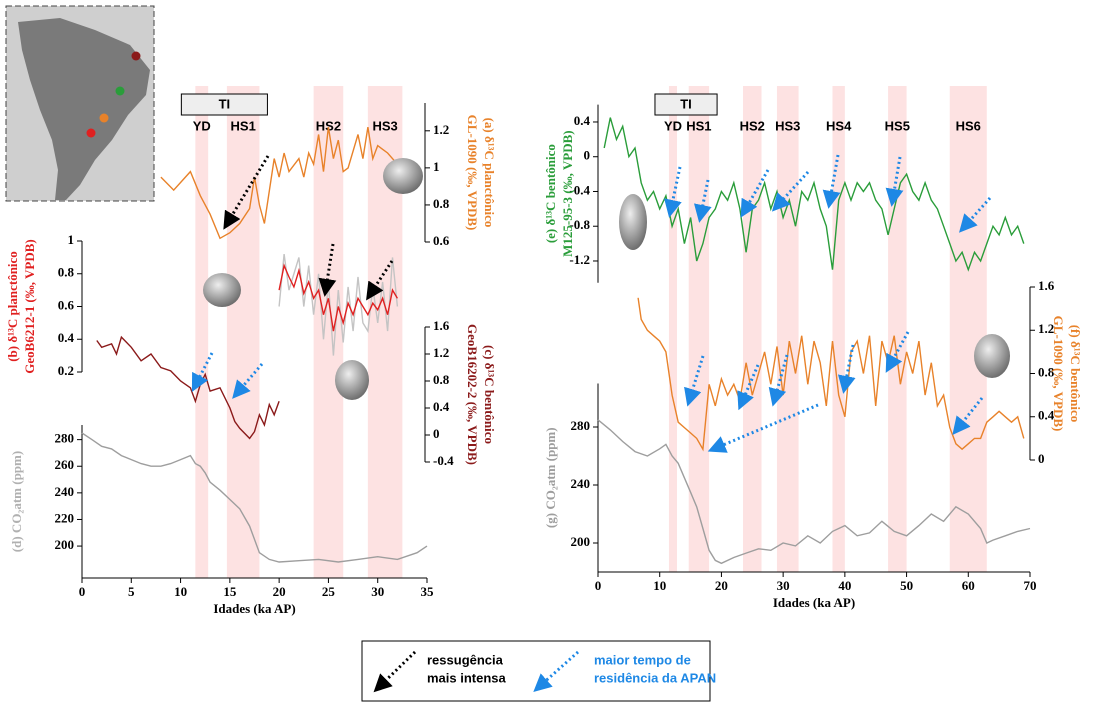  Describe the element at coordinates (66, 370) in the screenshot. I see `y-tick-label: 0.2` at that location.